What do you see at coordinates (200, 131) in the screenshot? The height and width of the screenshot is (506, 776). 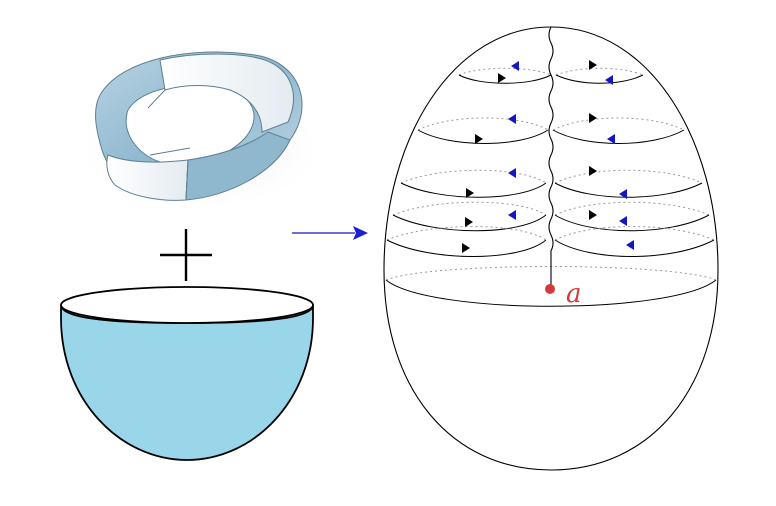 I see `mobius-strip` at bounding box center [200, 131].